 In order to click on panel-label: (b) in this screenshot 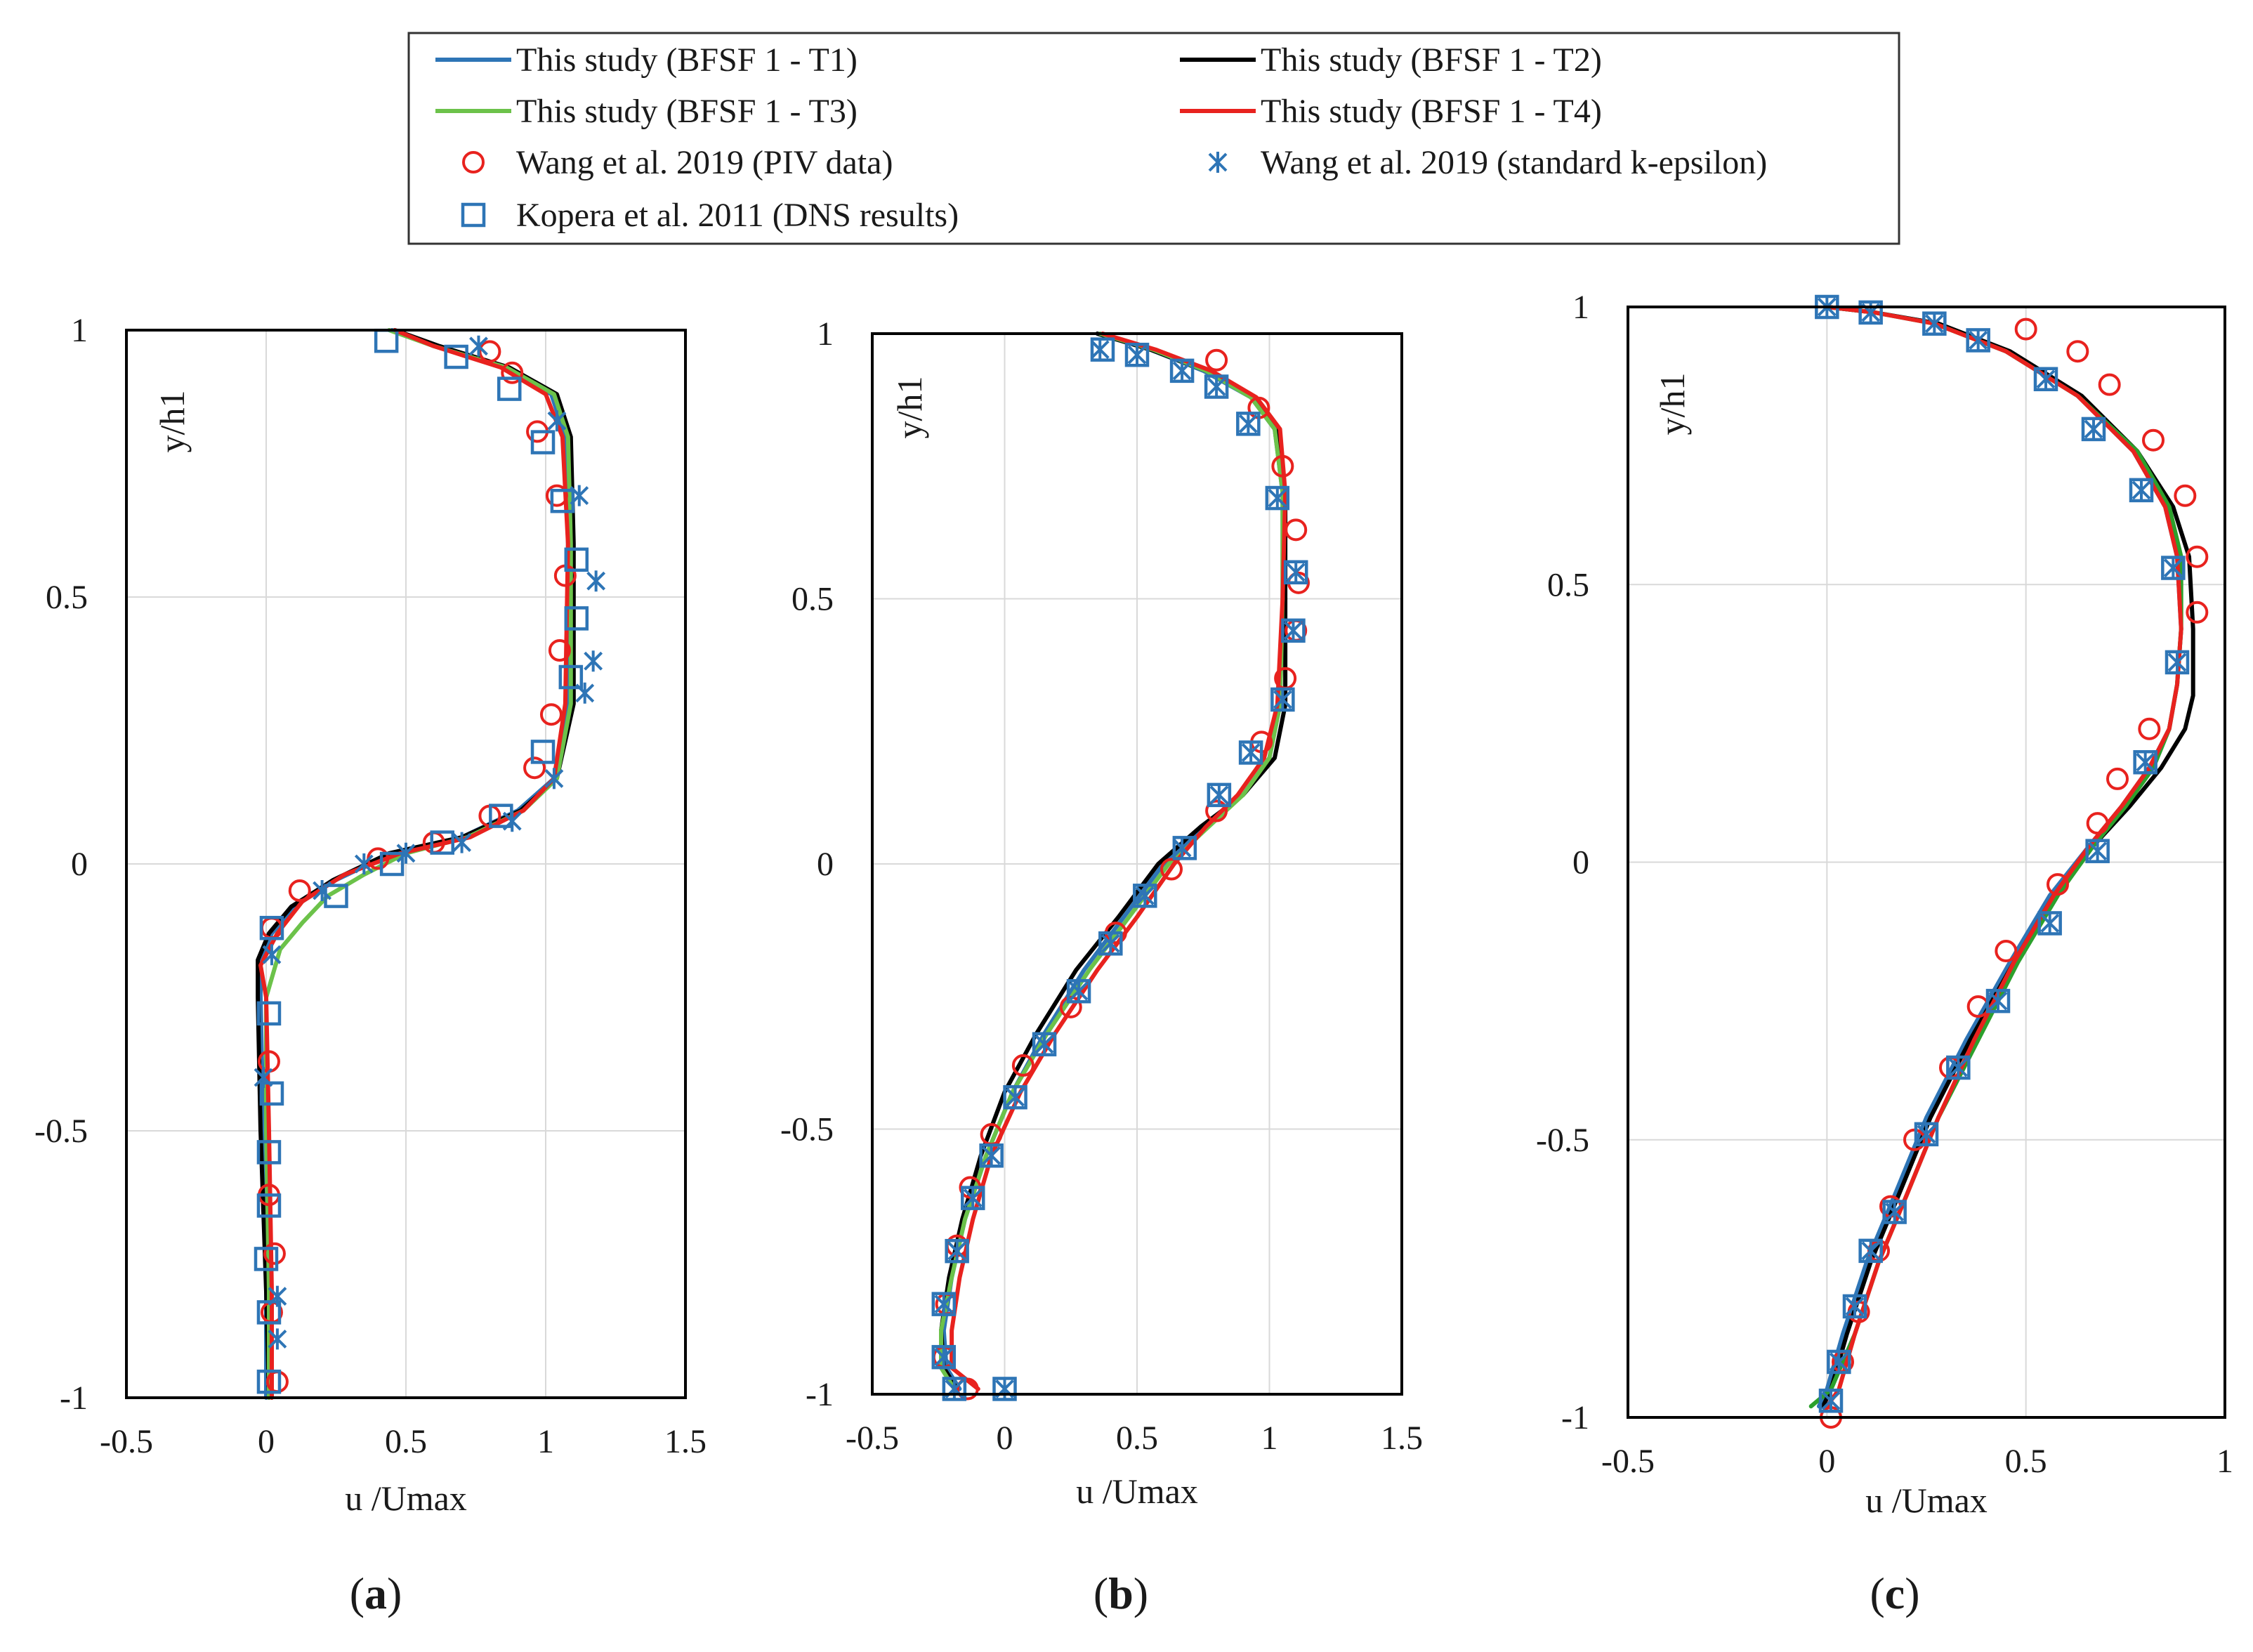, I will do `click(1120, 1593)`.